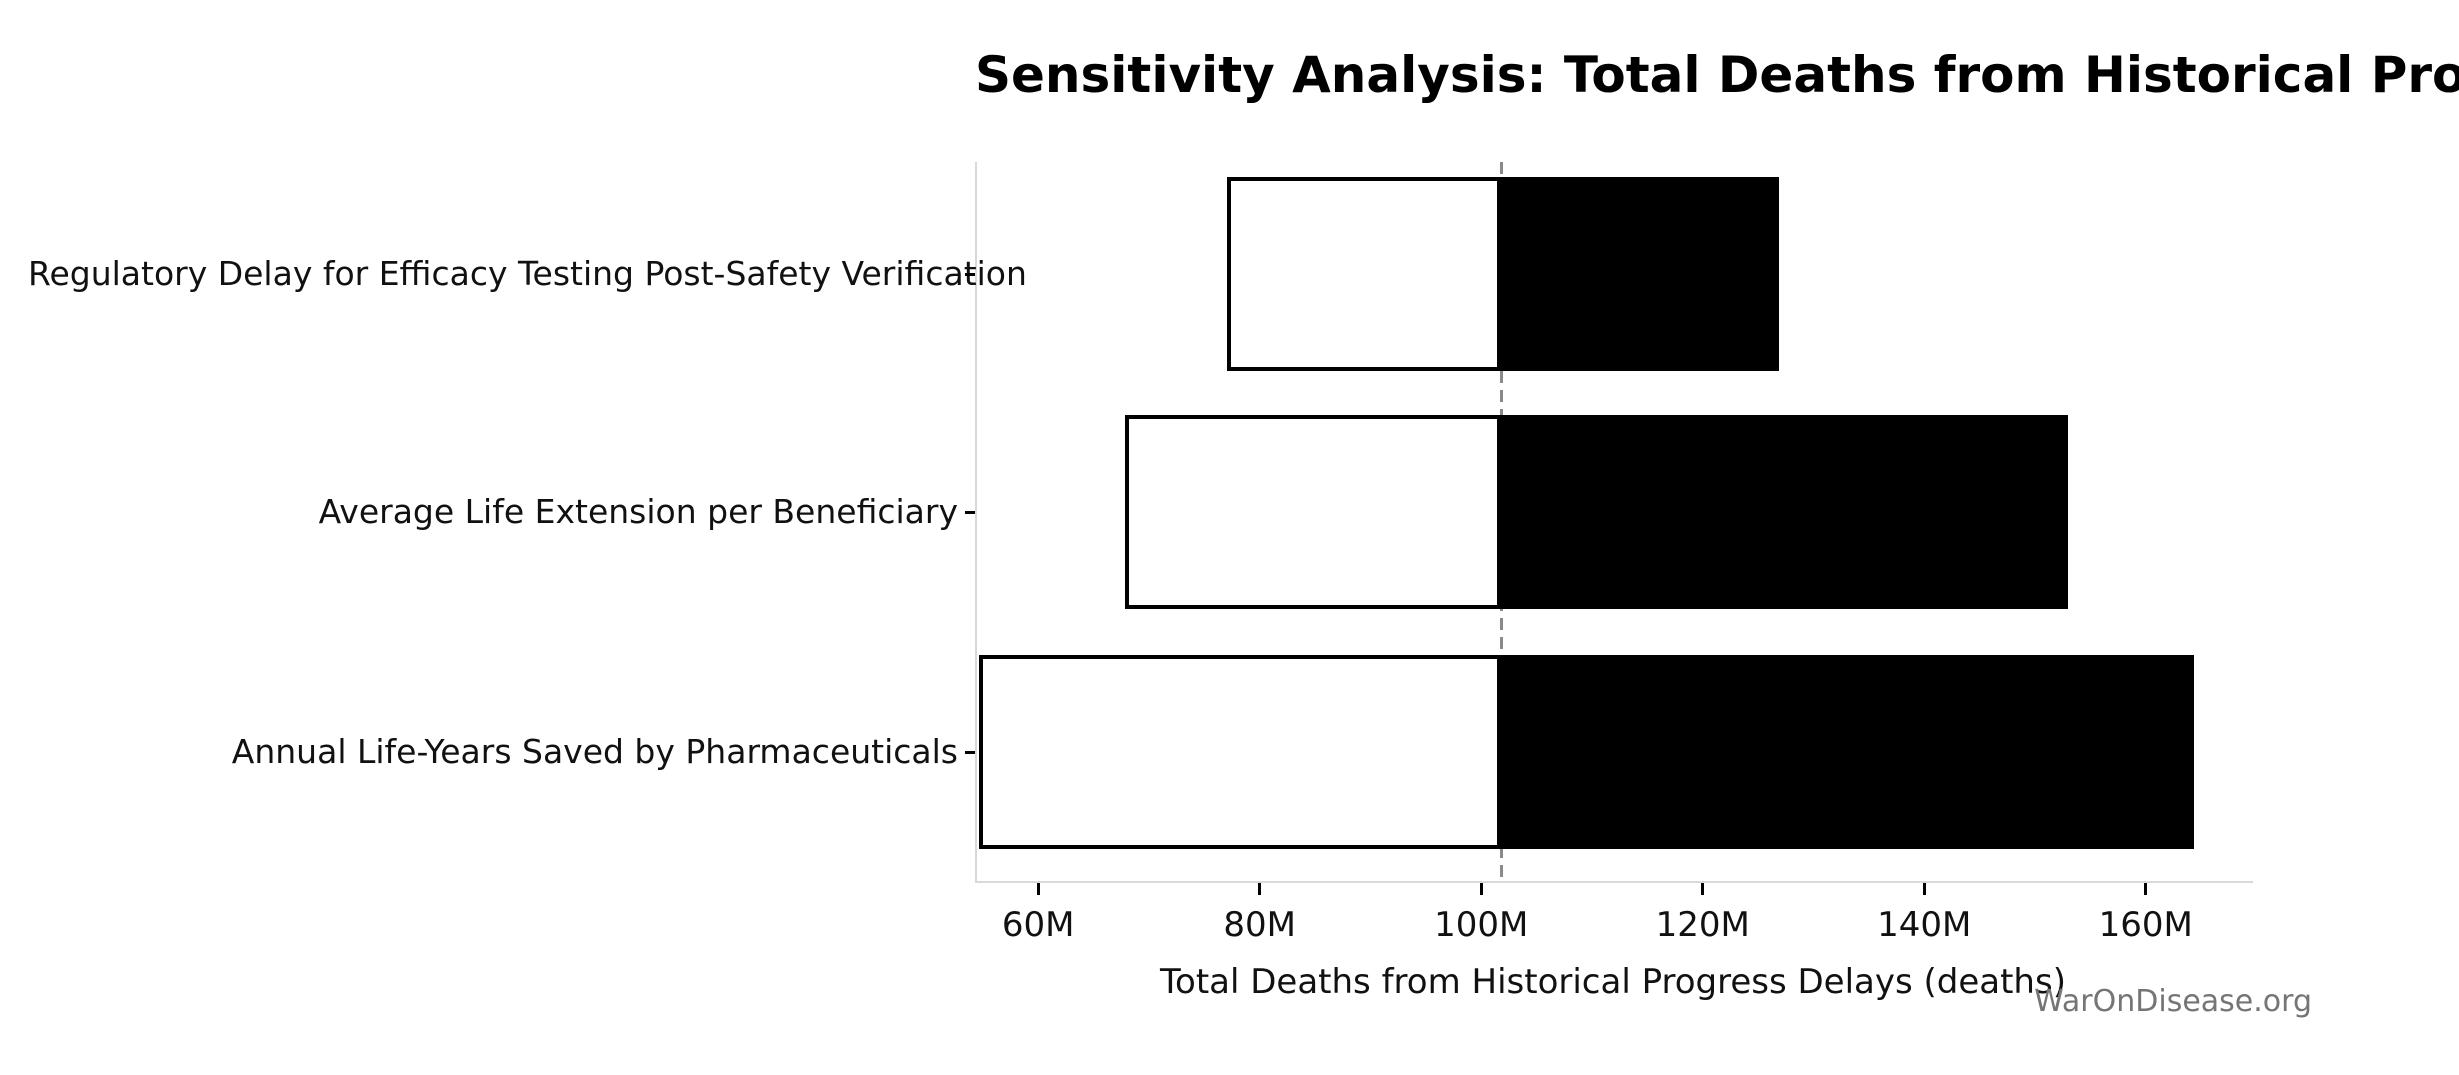  I want to click on x-tick-label-4: 140M, so click(1924, 925).